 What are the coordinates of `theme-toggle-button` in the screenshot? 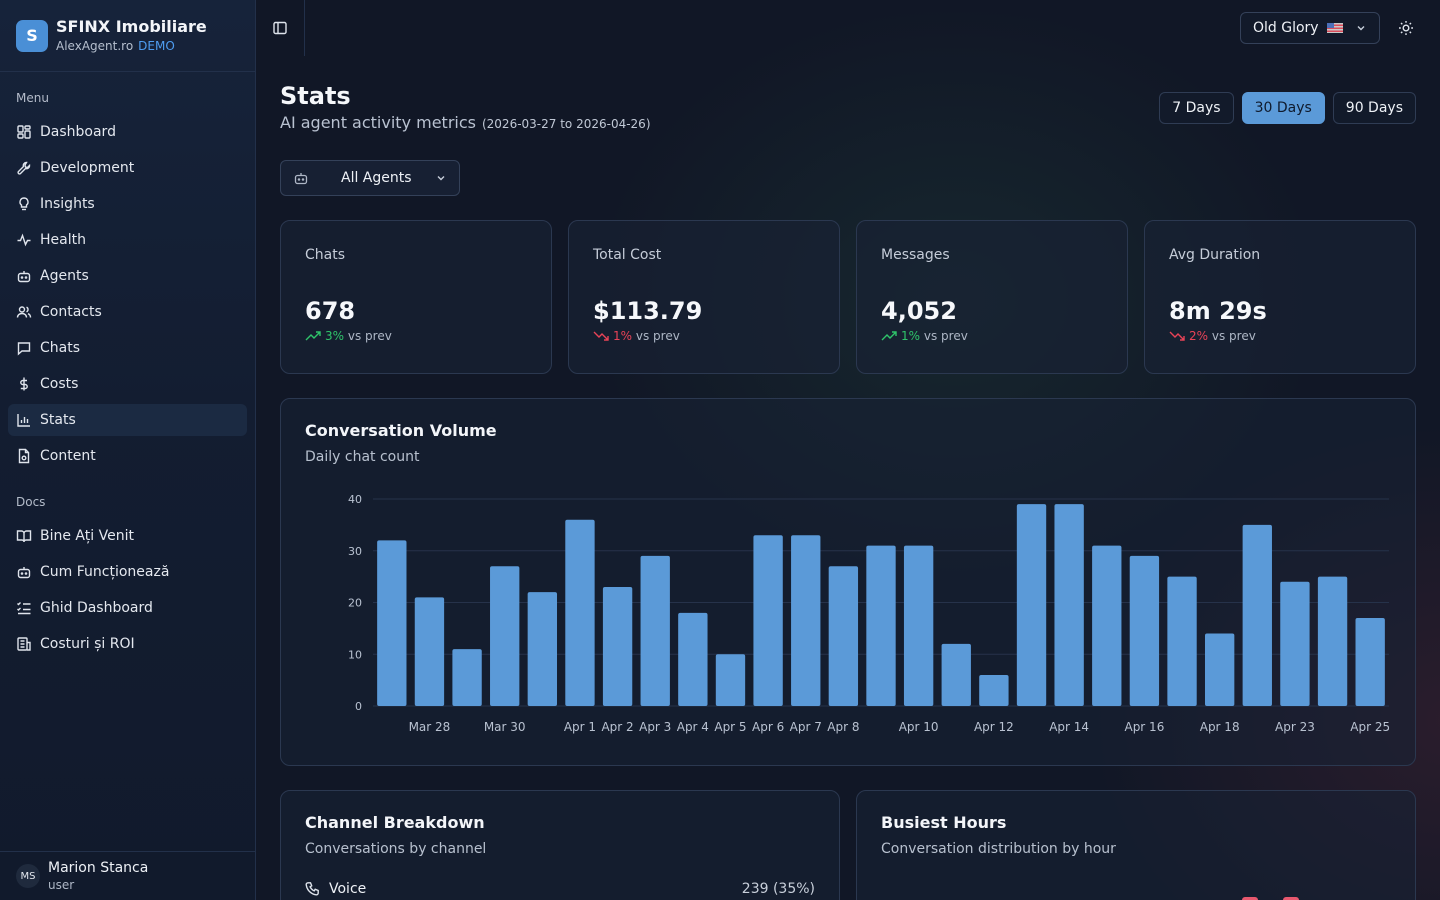 It's located at (1406, 28).